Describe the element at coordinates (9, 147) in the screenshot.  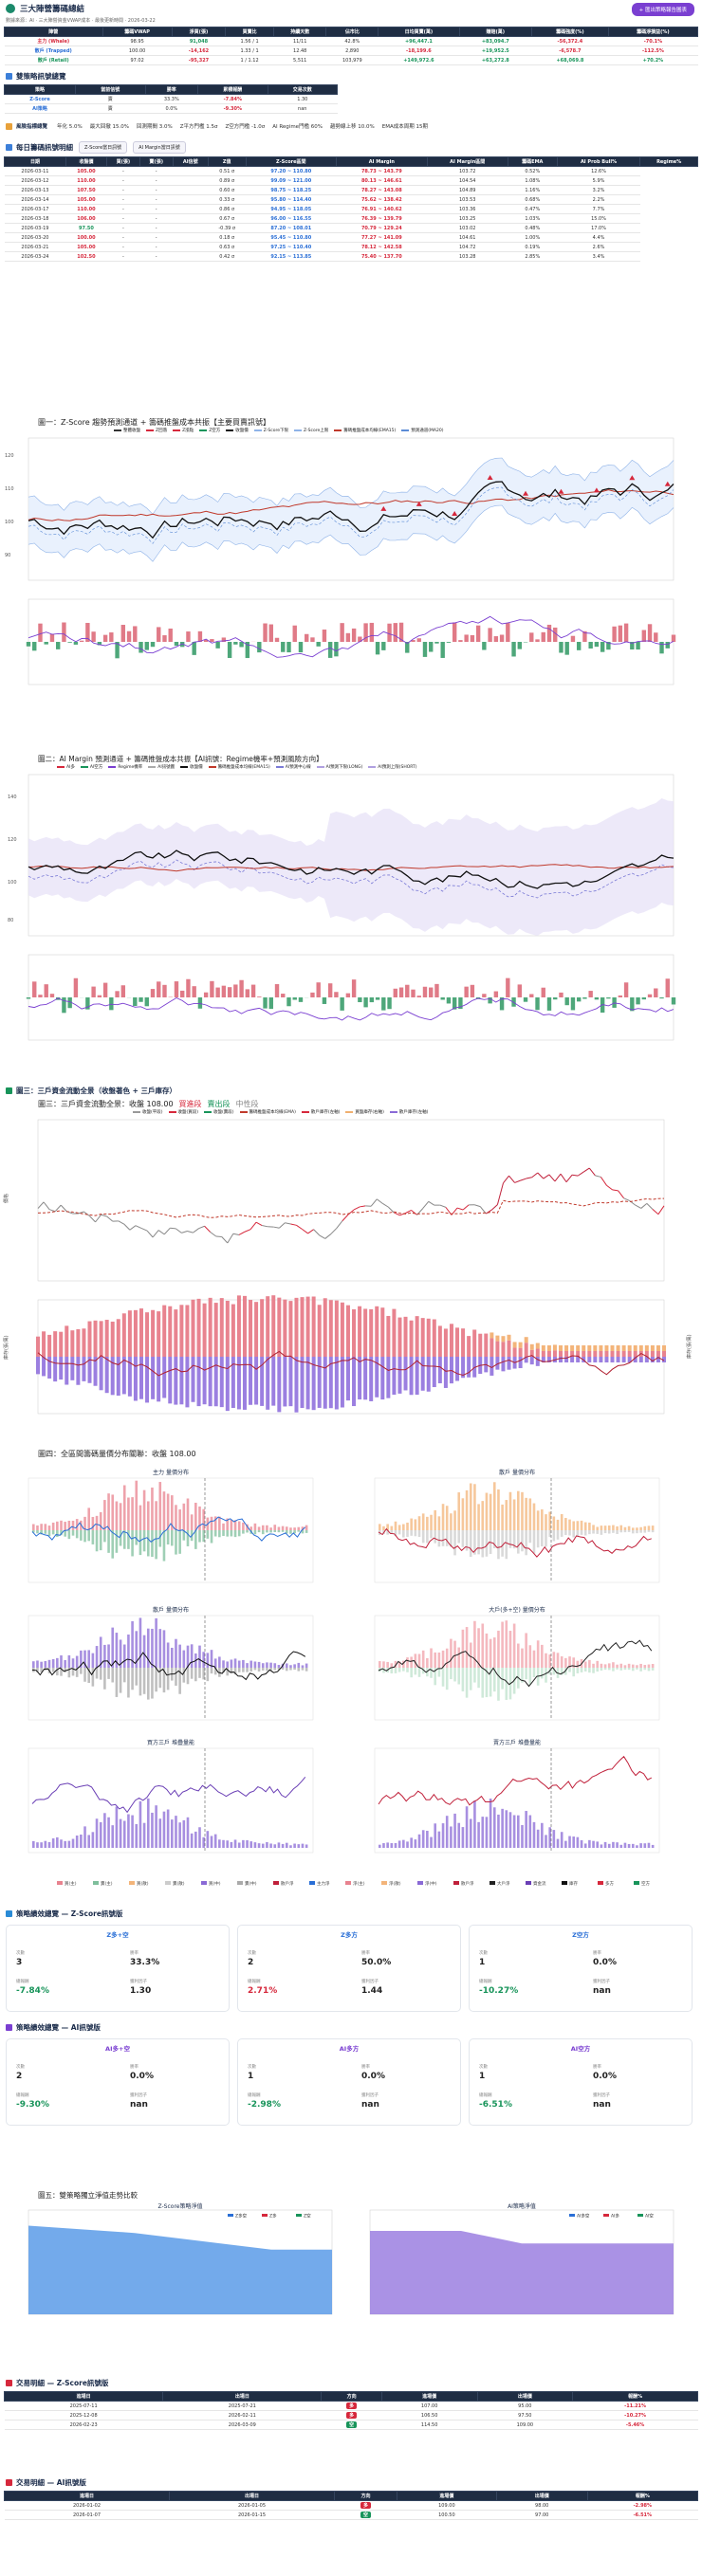
I see `list-icon` at that location.